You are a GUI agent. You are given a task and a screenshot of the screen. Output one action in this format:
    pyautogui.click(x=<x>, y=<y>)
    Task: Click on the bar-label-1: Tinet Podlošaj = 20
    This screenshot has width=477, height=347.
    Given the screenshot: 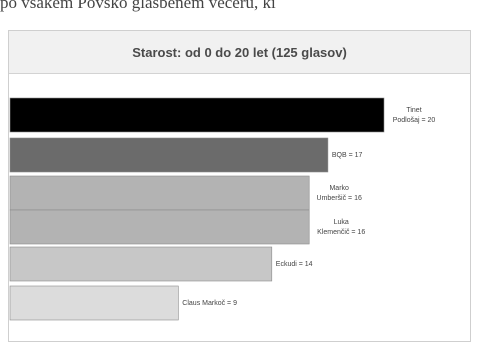 What is the action you would take?
    pyautogui.click(x=414, y=115)
    